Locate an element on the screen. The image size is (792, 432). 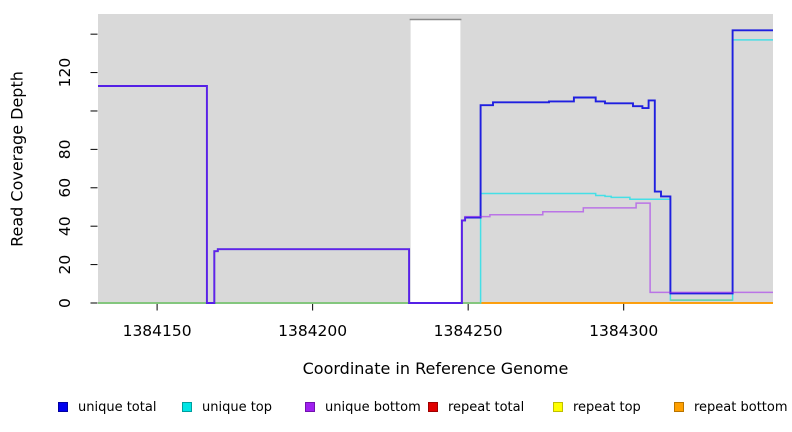
y-tick-label: 80 is located at coordinates (65, 150).